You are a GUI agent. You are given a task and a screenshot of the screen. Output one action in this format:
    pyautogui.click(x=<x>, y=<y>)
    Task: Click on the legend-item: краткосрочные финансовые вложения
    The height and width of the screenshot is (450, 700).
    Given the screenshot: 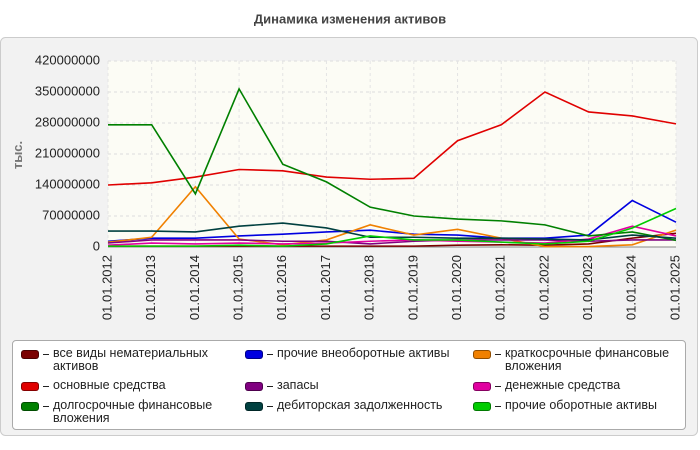 What is the action you would take?
    pyautogui.click(x=578, y=362)
    